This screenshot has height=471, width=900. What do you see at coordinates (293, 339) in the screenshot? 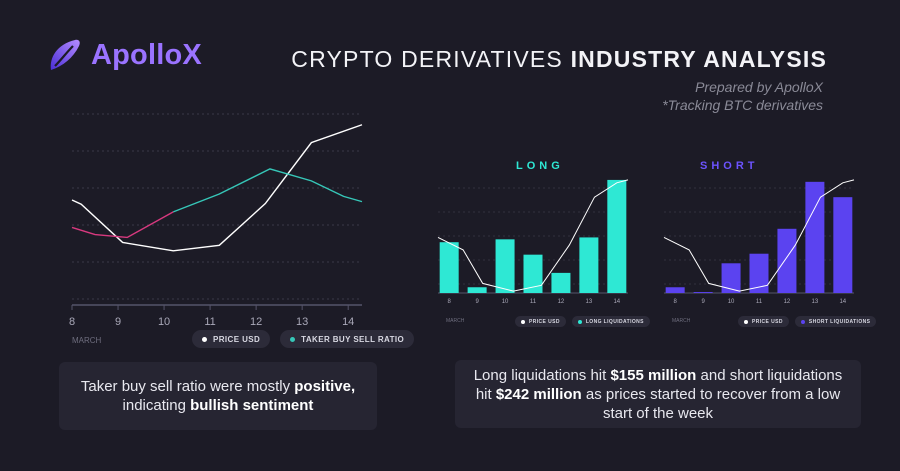
I see `legend-dot-taker` at bounding box center [293, 339].